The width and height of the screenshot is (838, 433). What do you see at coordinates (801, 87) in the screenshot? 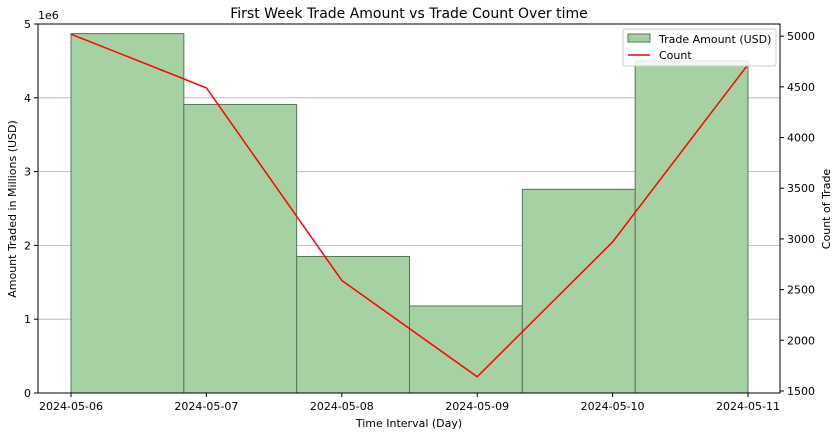
I see `y2-tick-label: 4500` at bounding box center [801, 87].